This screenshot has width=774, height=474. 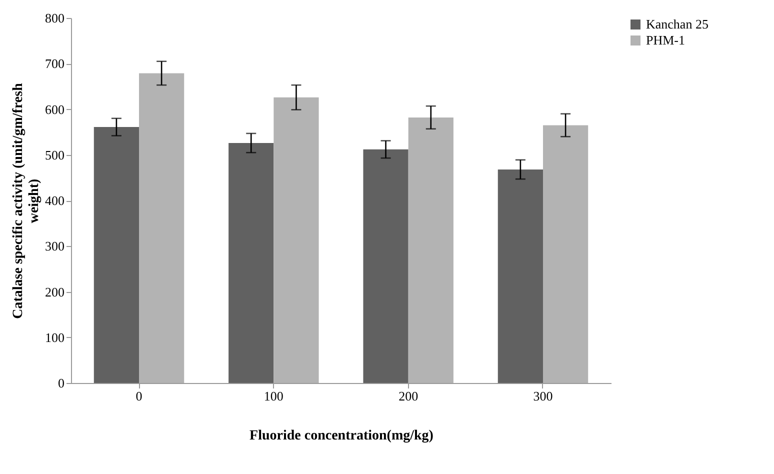 I want to click on y-tick-label: 600, so click(x=54, y=109).